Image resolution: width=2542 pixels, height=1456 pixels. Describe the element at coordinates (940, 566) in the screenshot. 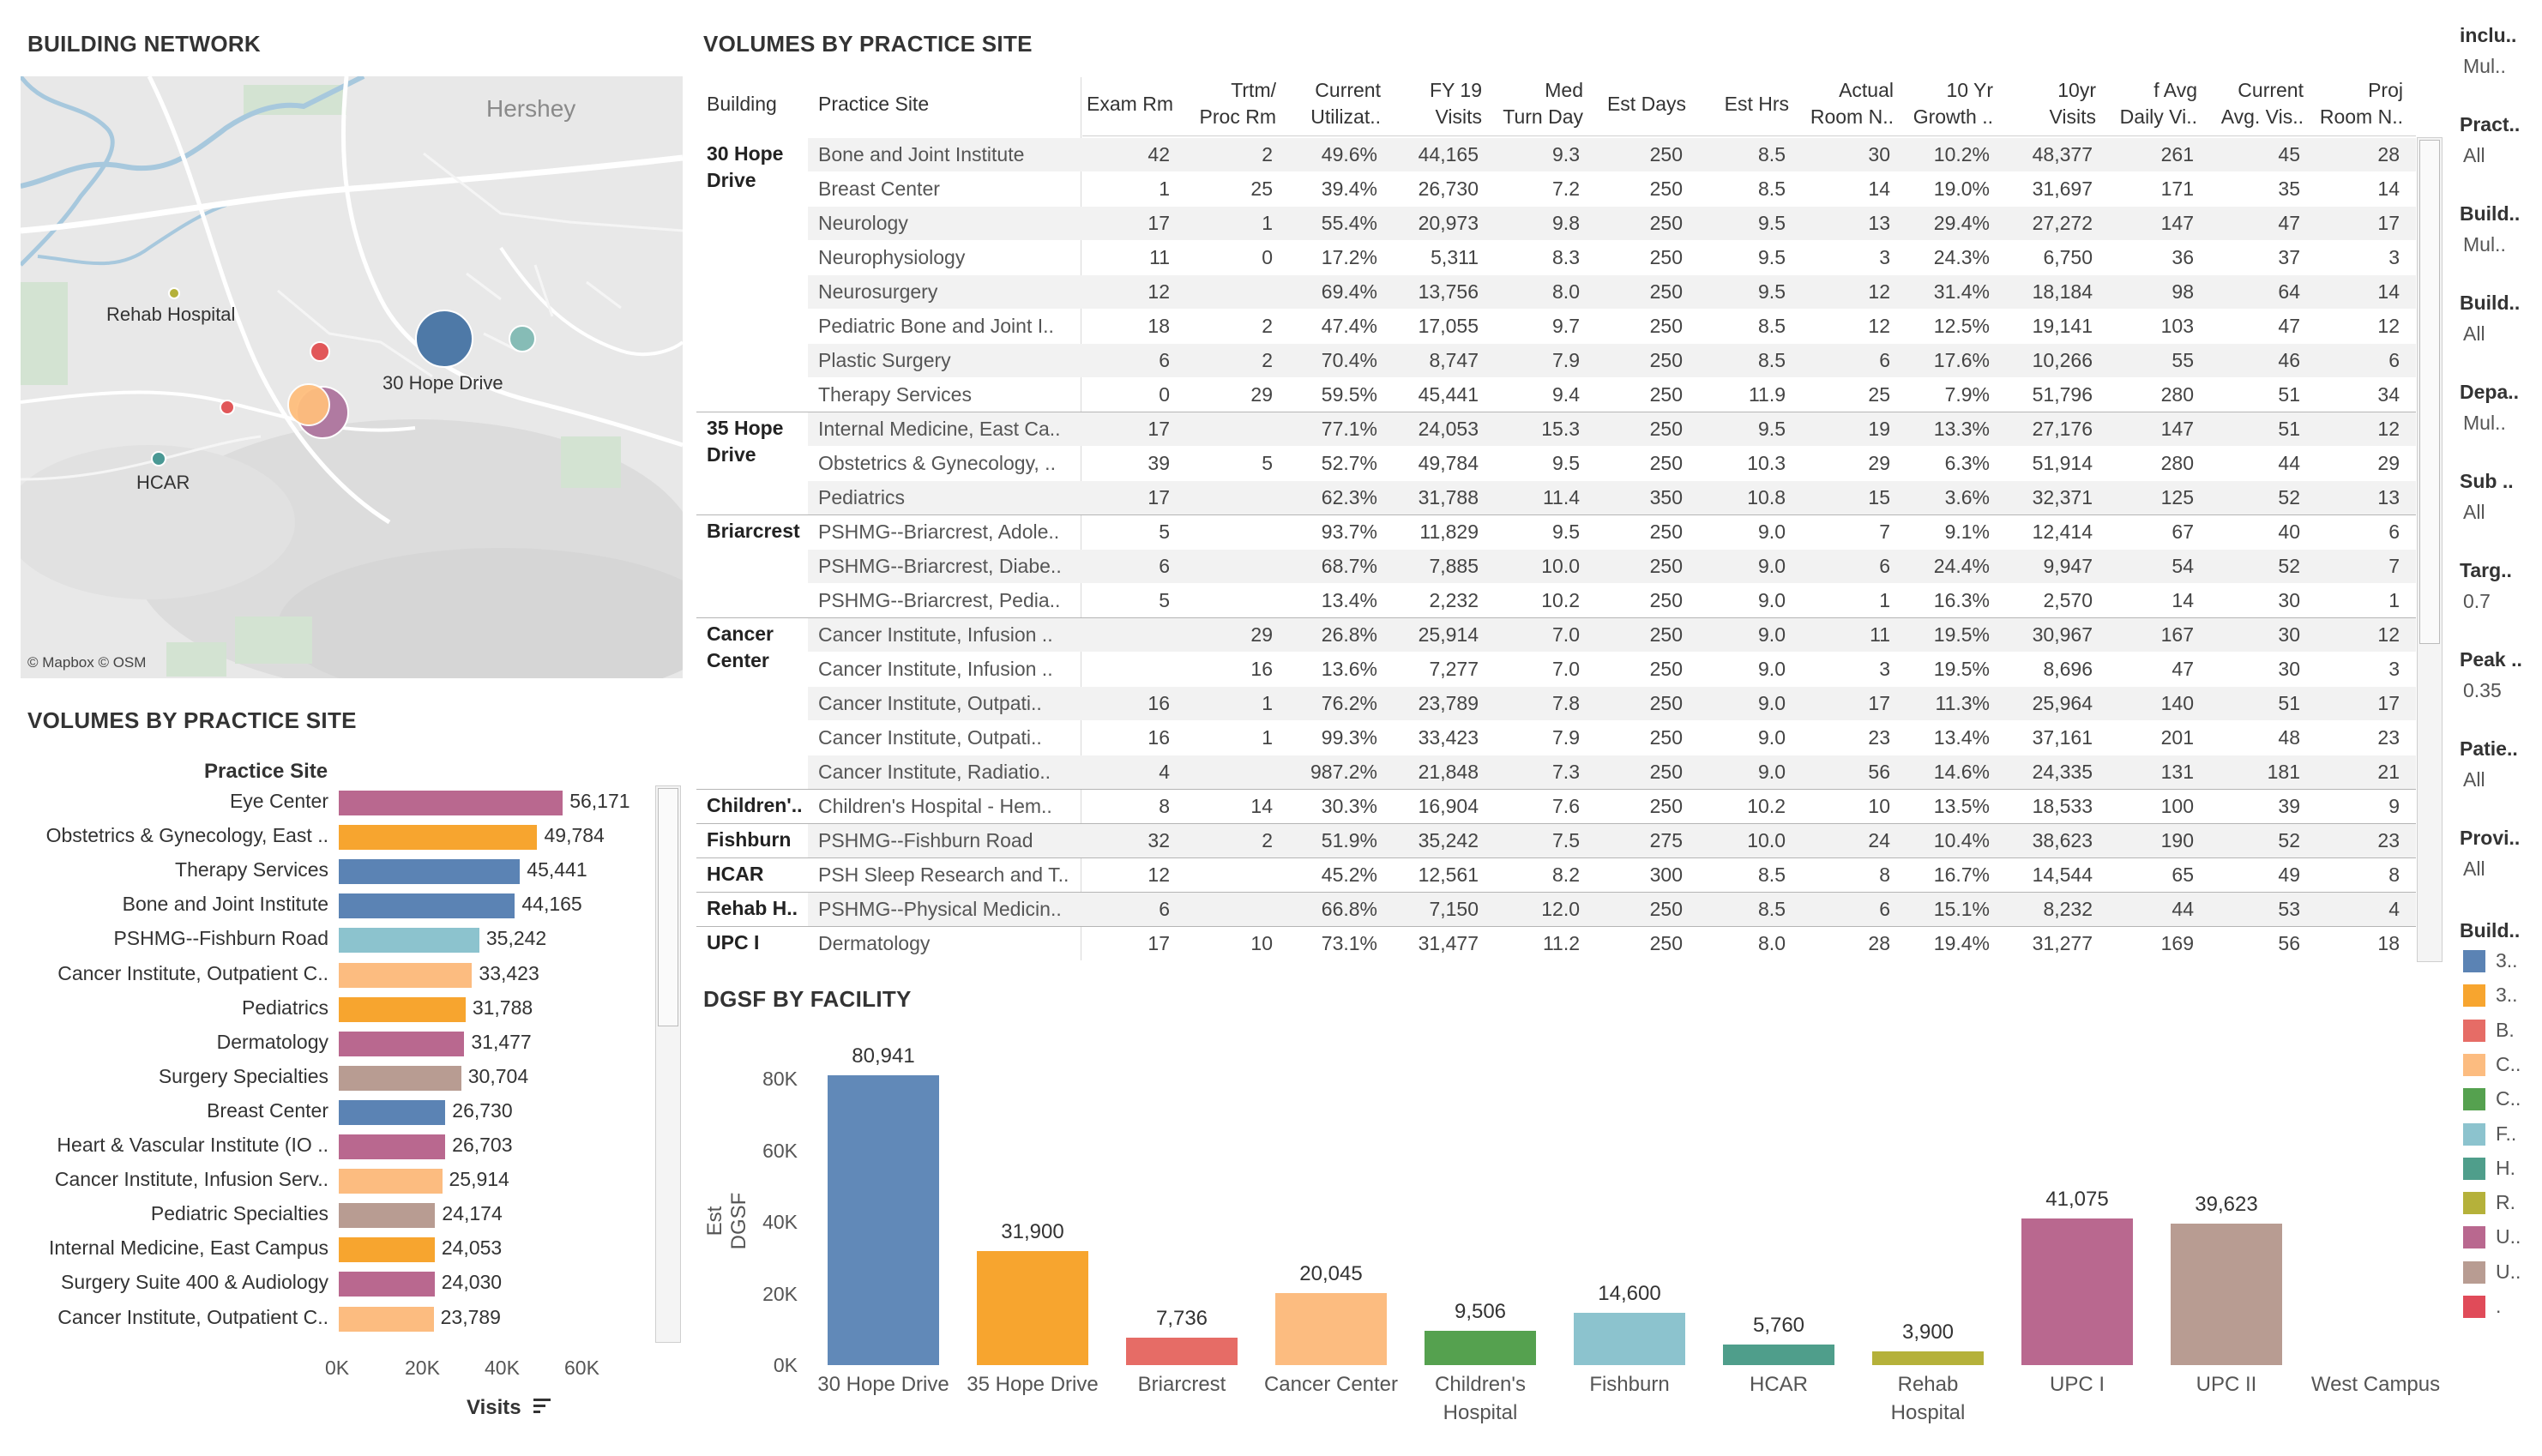

I see `table-cell: PSHMG--Briarcrest, Diabe..` at that location.